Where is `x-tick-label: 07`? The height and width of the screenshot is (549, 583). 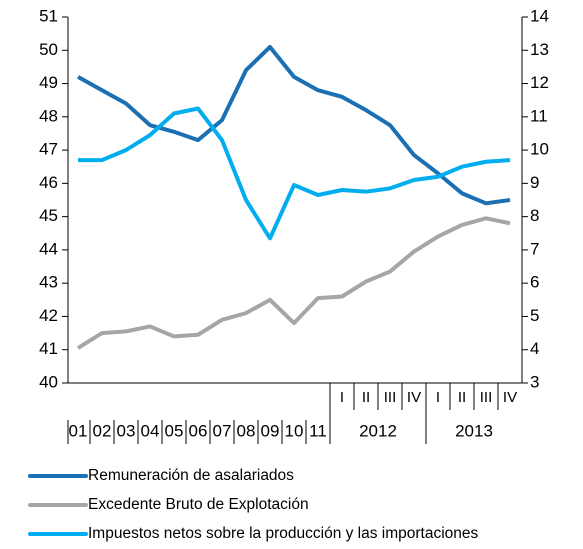 x-tick-label: 07 is located at coordinates (222, 430).